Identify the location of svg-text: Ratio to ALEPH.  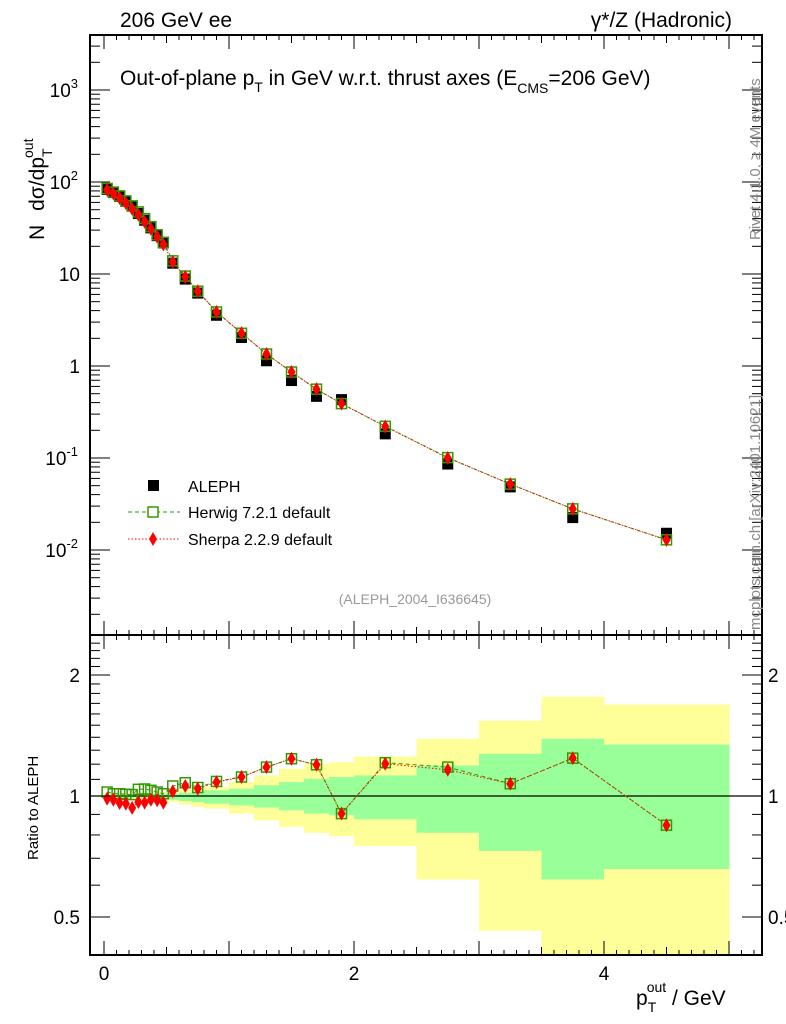
(33, 808).